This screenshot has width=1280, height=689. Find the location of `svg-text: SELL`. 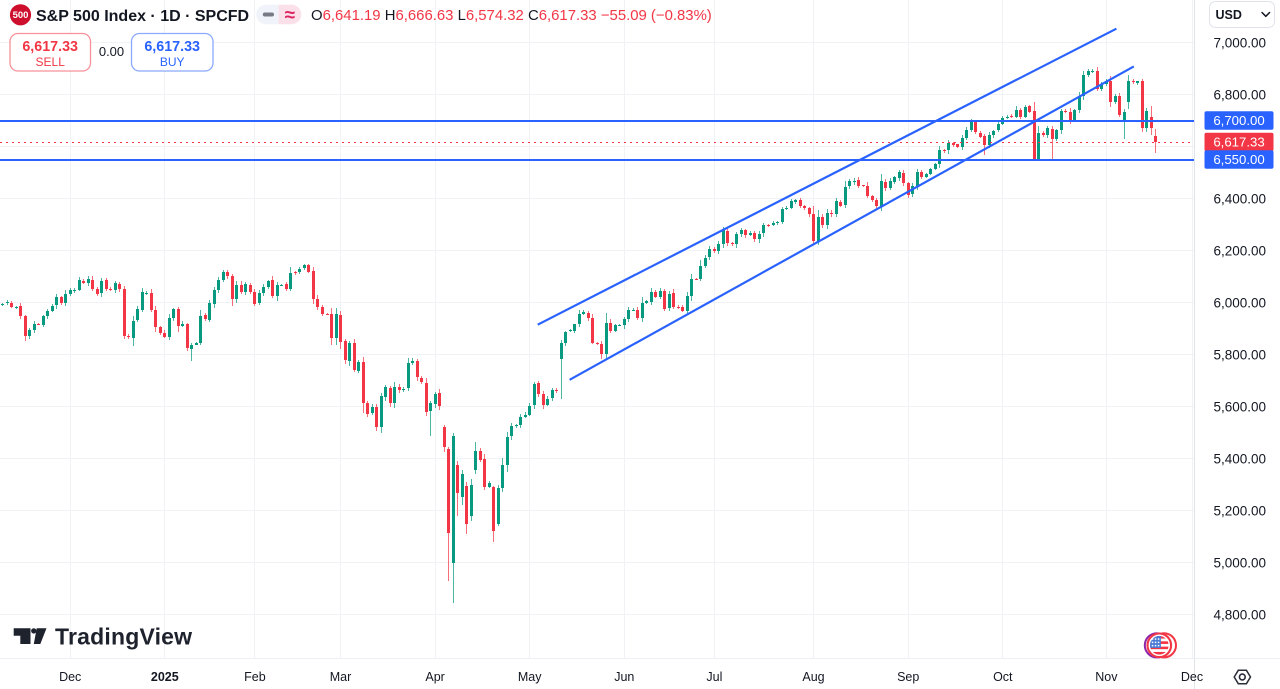

svg-text: SELL is located at coordinates (51, 62).